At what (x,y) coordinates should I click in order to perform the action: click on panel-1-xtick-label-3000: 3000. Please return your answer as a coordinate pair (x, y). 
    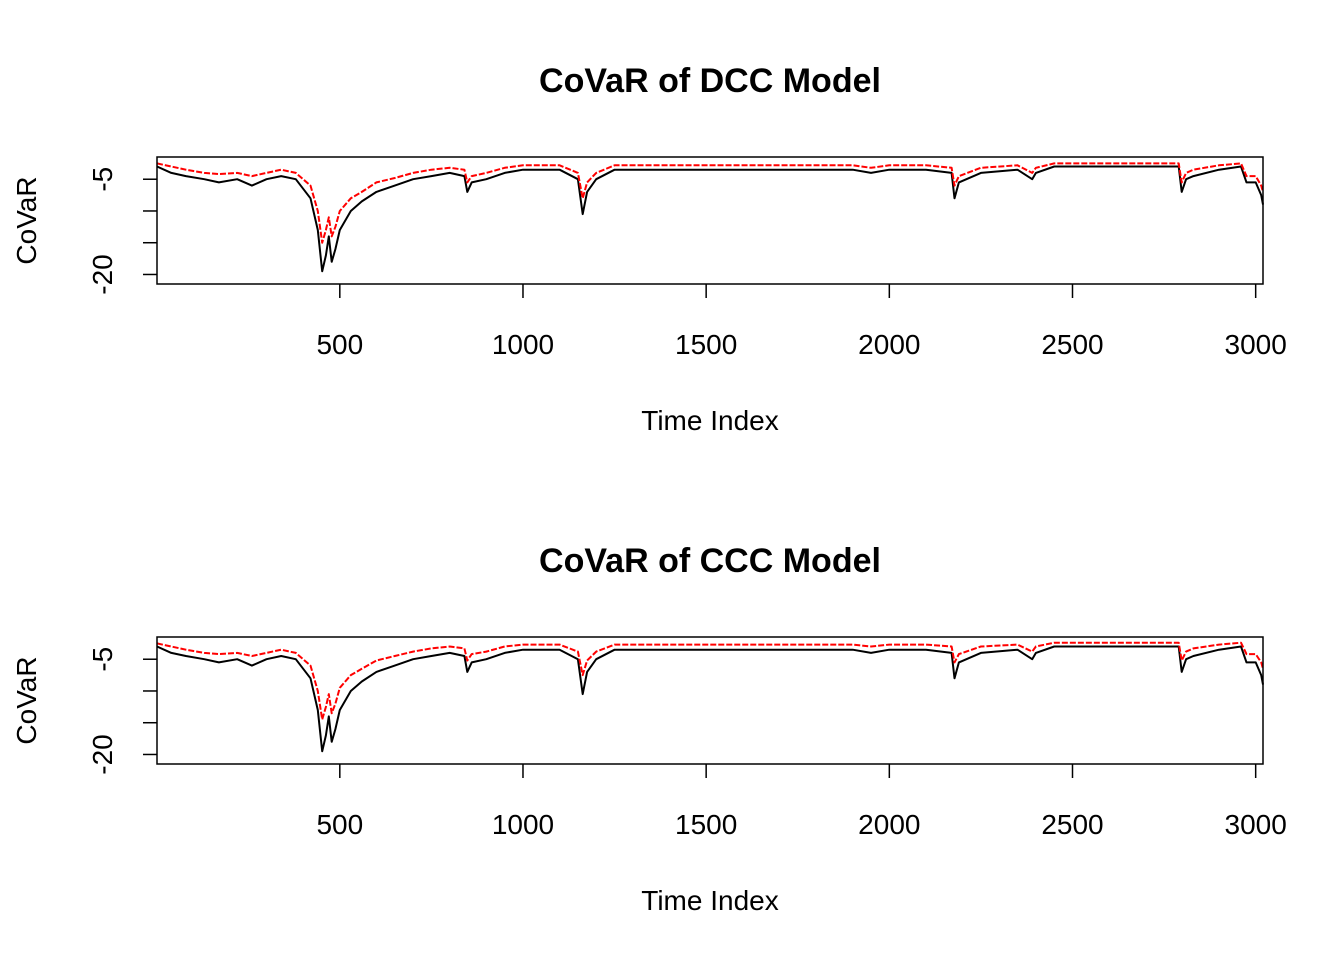
    Looking at the image, I should click on (1256, 344).